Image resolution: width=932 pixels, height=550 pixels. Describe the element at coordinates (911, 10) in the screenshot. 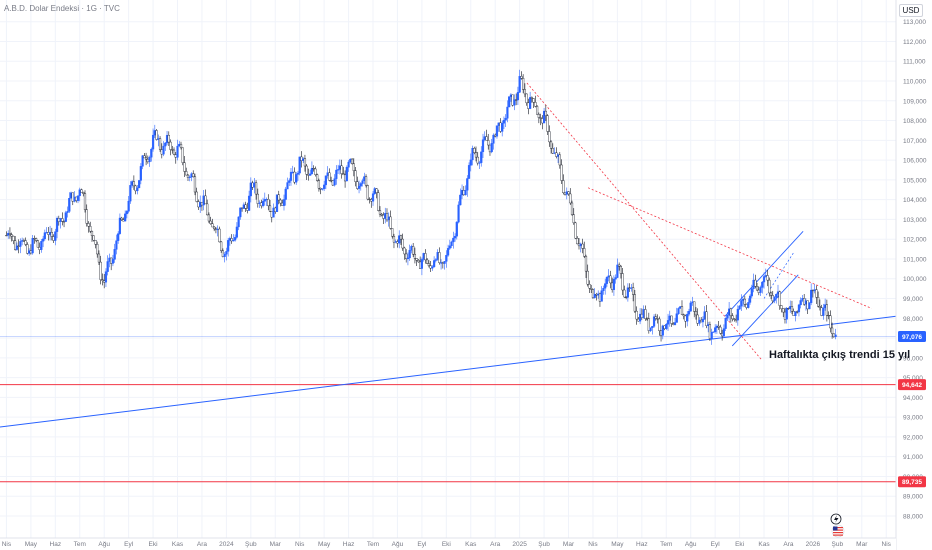

I see `currency-unit-badge: USD` at that location.